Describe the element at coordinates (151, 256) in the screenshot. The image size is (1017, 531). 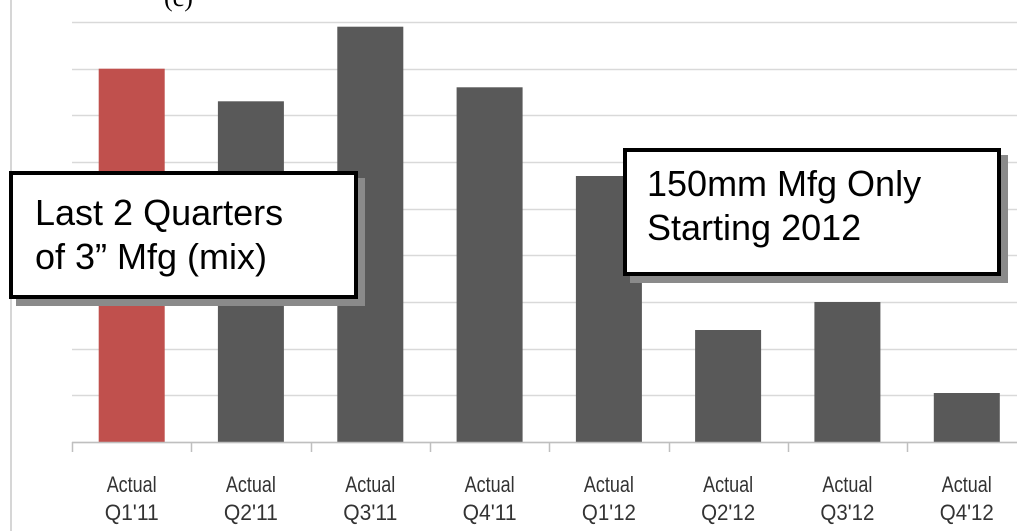
I see `annotation-line: of 3” Mfg (mix)` at that location.